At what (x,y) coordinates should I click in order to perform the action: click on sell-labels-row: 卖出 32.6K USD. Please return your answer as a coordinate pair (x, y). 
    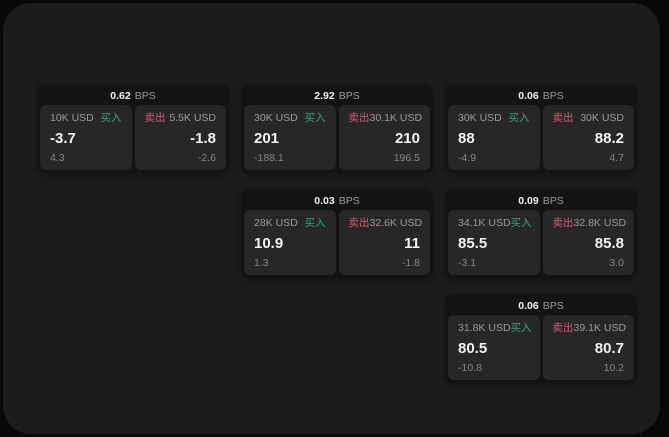
    Looking at the image, I should click on (385, 223).